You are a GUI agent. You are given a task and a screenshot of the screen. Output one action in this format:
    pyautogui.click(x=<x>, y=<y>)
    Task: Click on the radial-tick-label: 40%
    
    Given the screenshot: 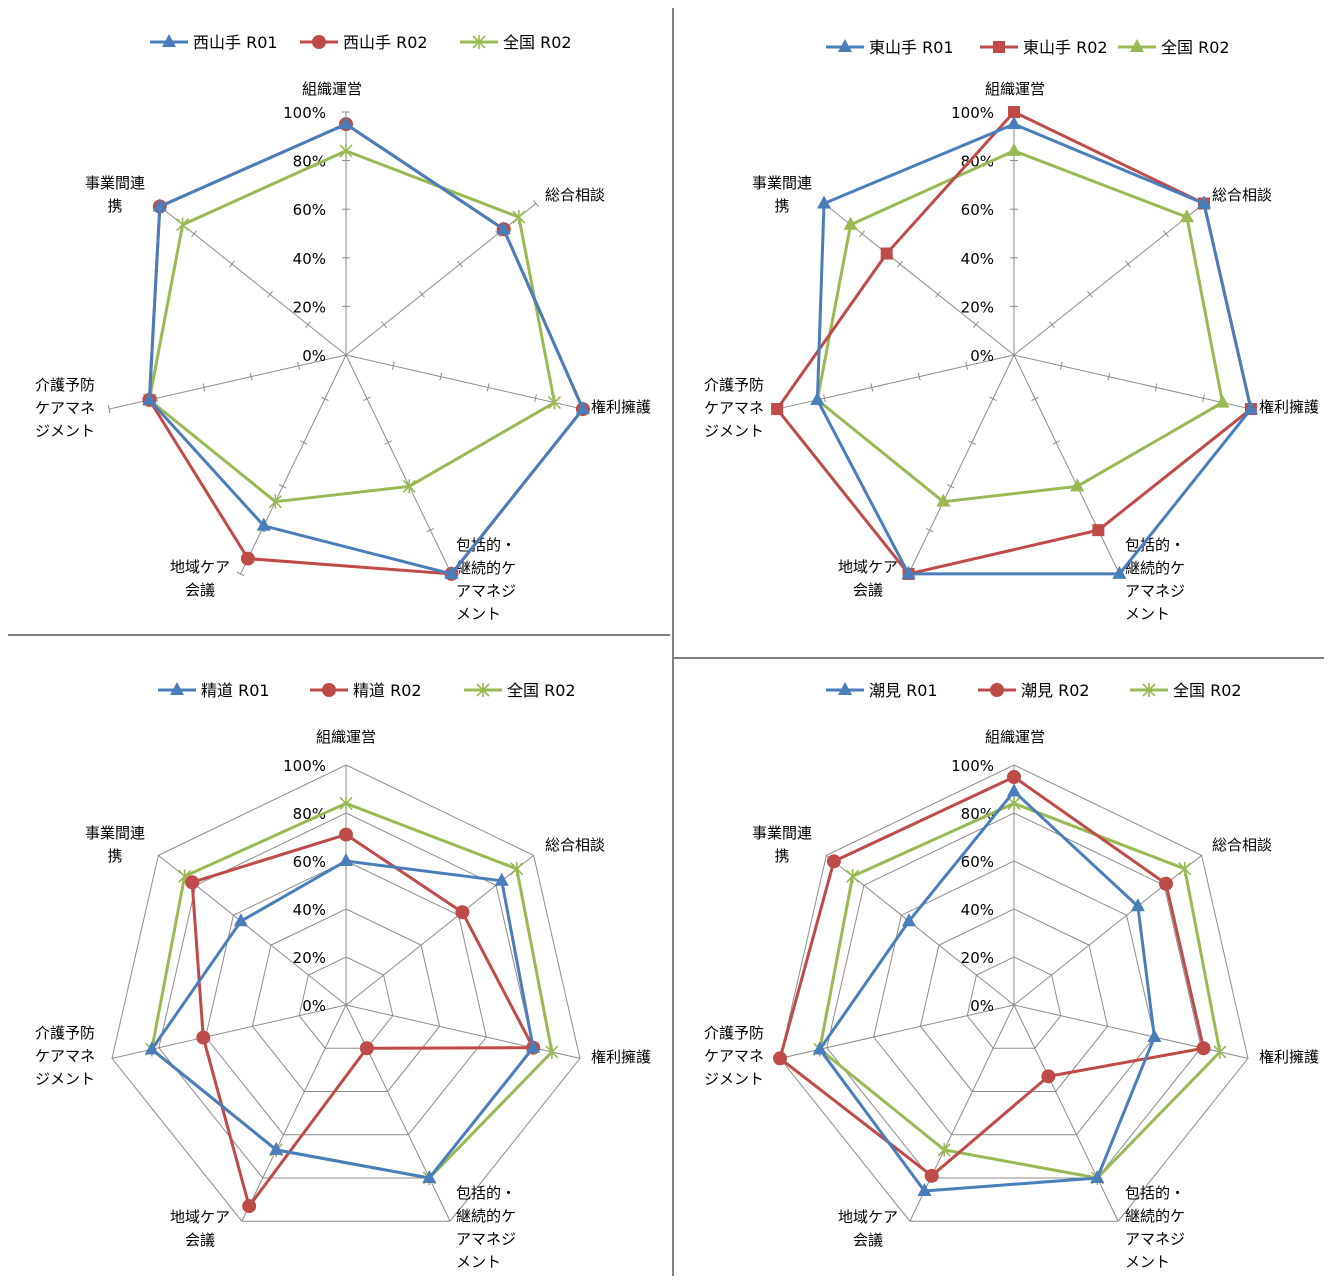 What is the action you would take?
    pyautogui.click(x=309, y=910)
    